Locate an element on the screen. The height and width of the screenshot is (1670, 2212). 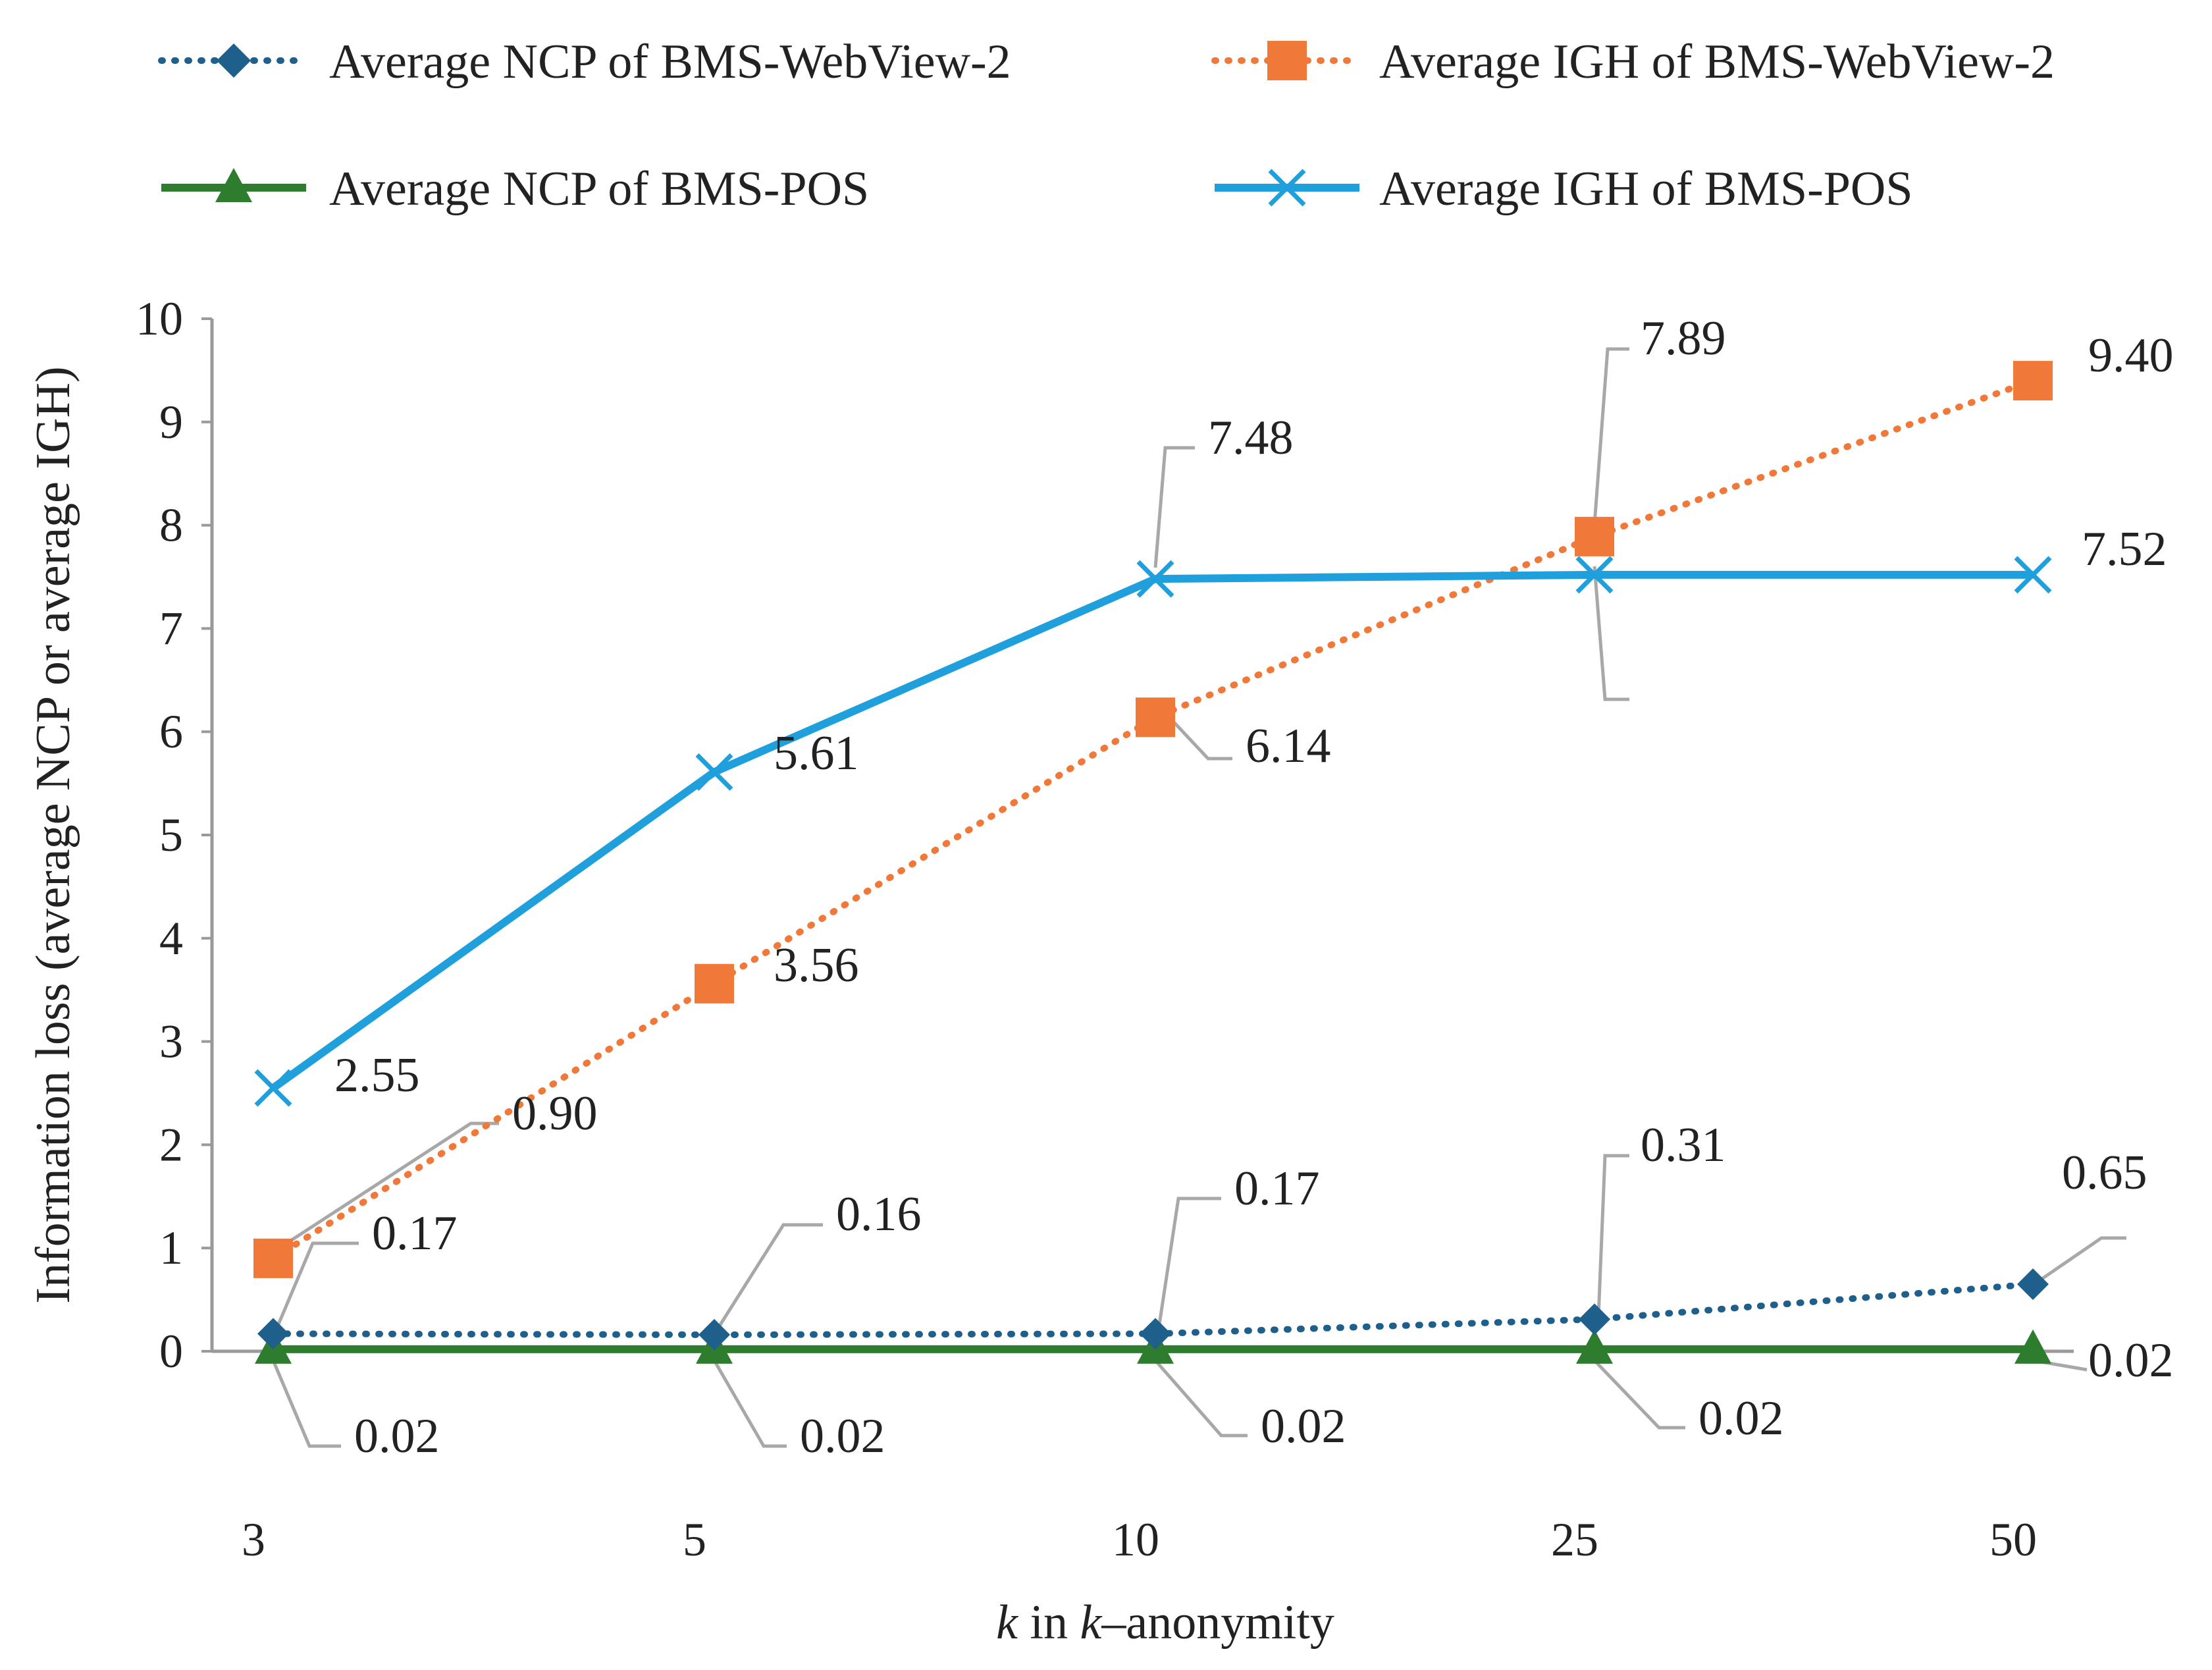
y-tick-label: 7 is located at coordinates (171, 628).